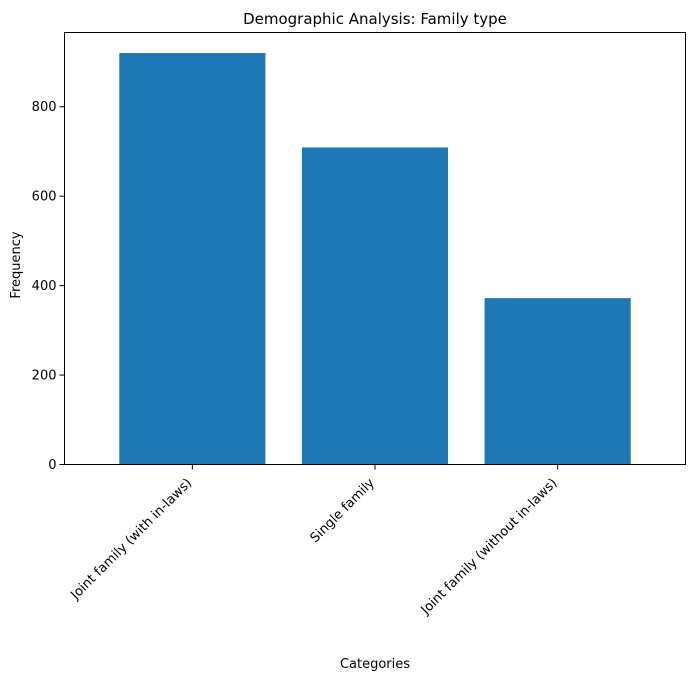 The width and height of the screenshot is (695, 687). What do you see at coordinates (132, 540) in the screenshot?
I see `x-tick-label: Joint family (with in-laws)` at bounding box center [132, 540].